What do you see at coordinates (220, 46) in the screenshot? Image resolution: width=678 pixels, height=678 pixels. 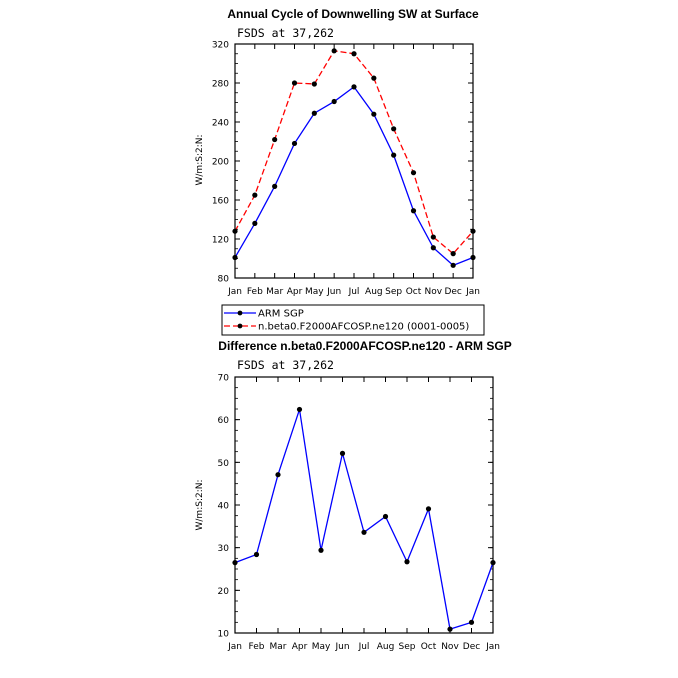 I see `y-tick-label: 320` at bounding box center [220, 46].